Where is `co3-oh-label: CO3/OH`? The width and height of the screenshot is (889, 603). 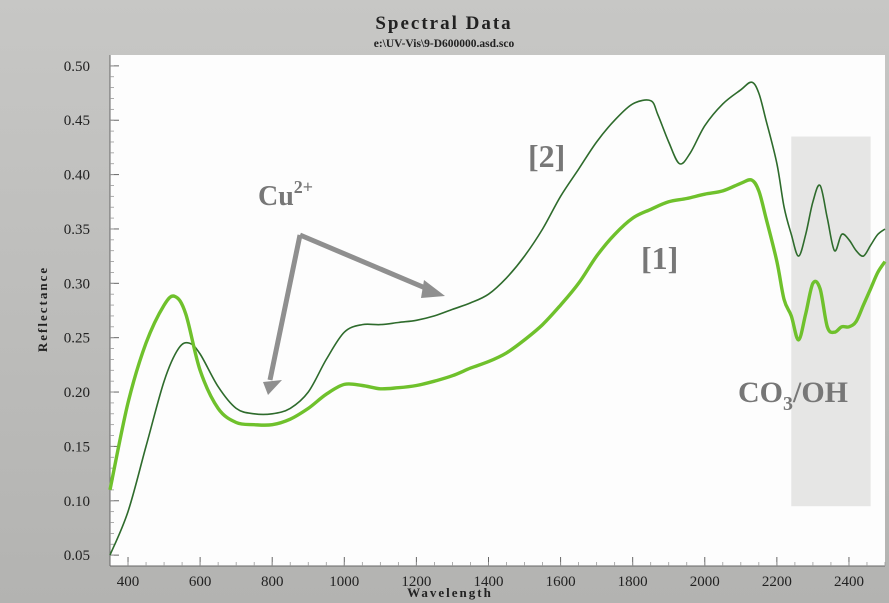
co3-oh-label: CO3/OH is located at coordinates (793, 395).